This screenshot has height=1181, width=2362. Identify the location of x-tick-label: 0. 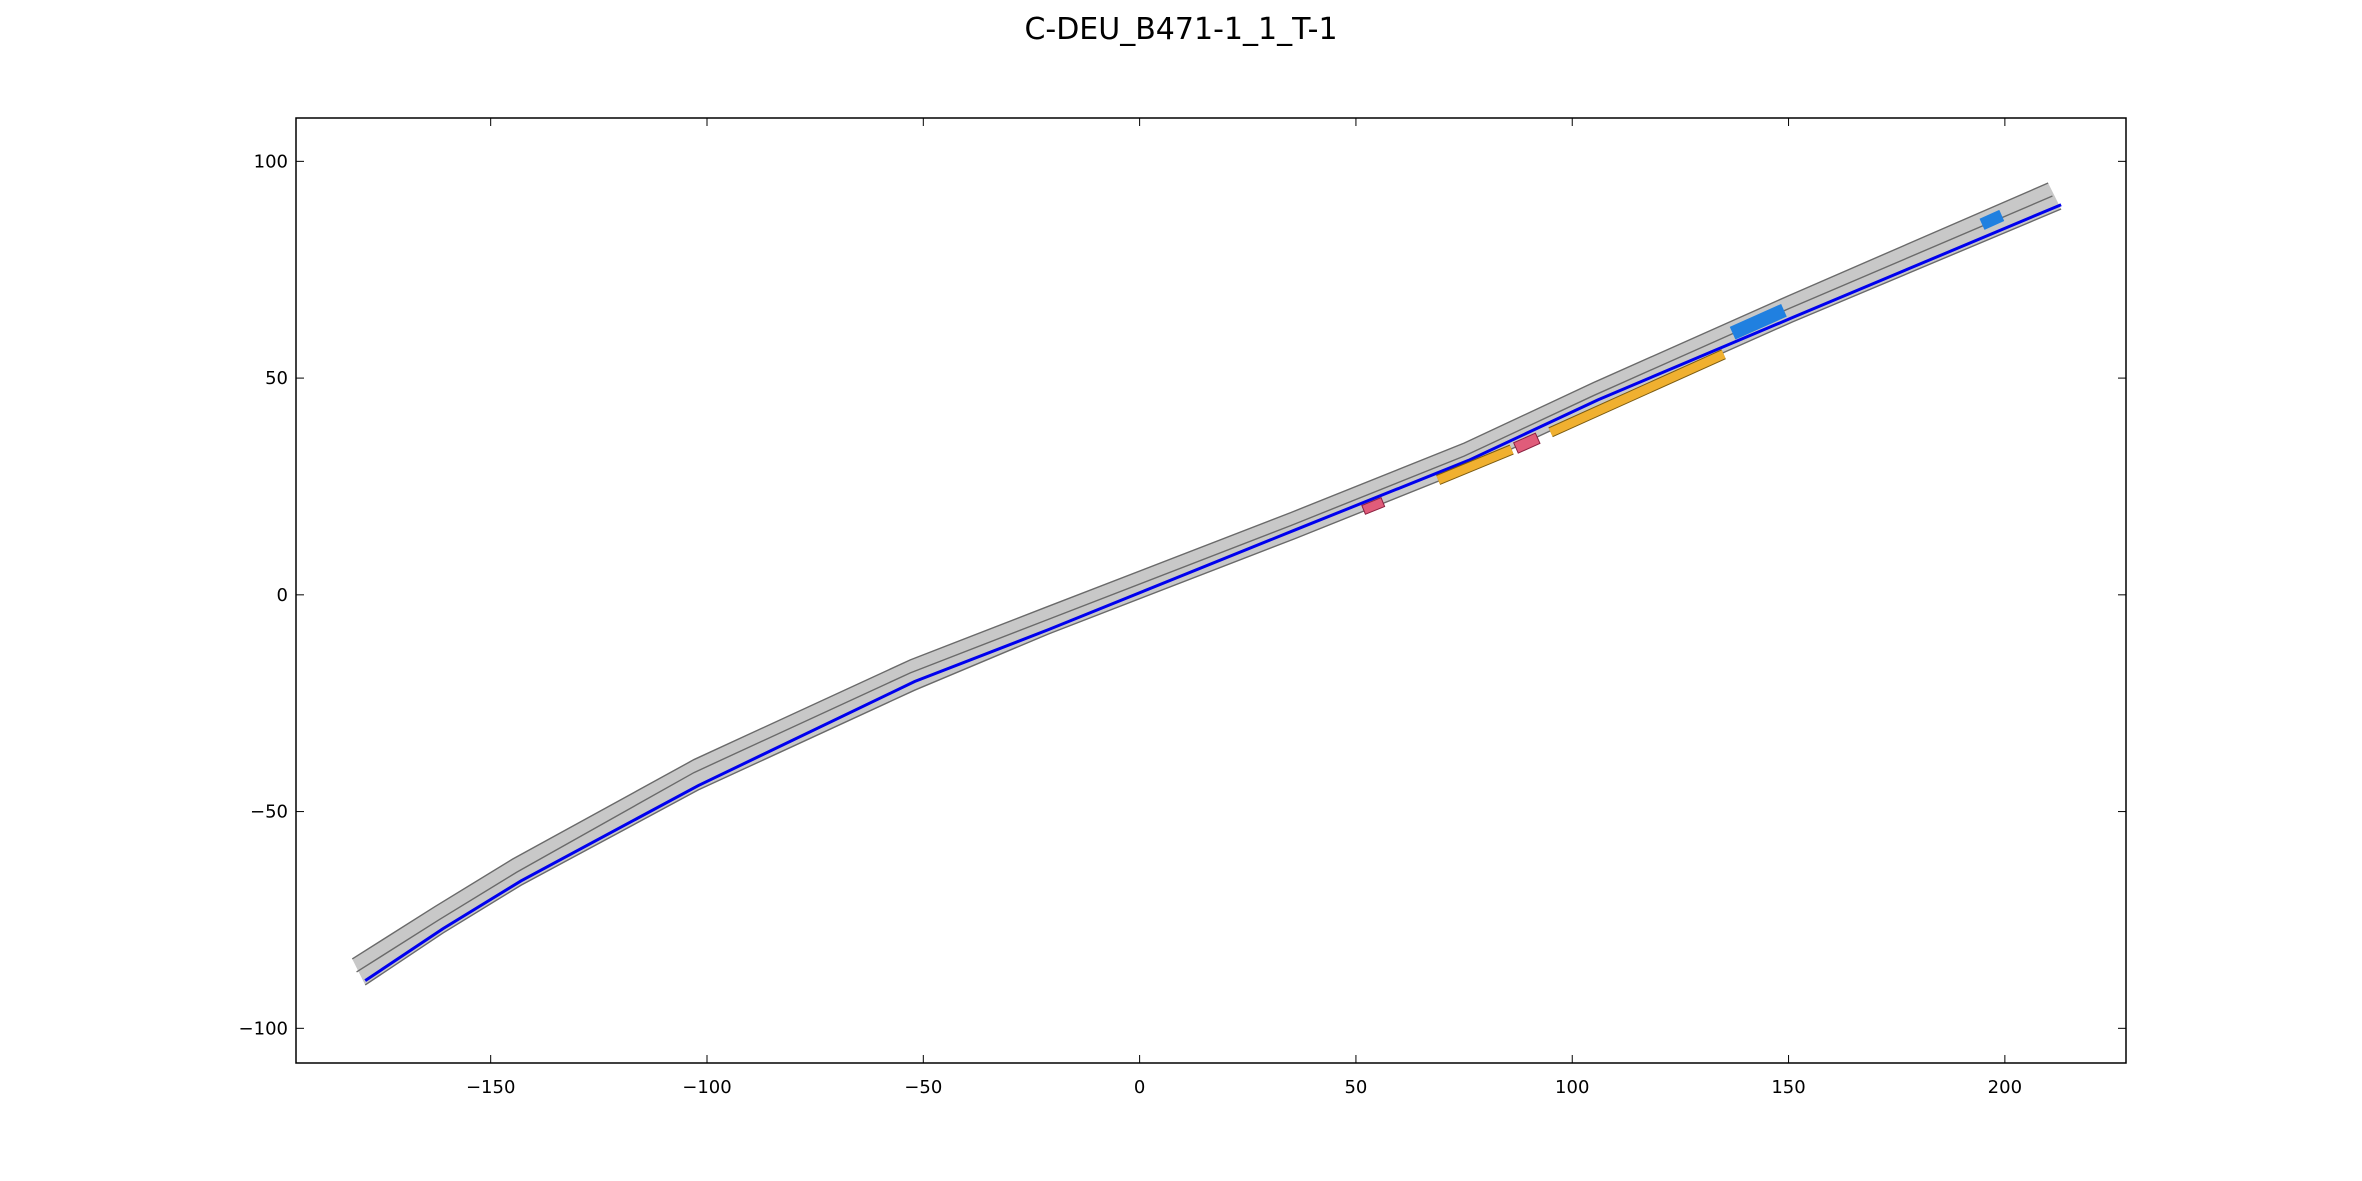
(1139, 1087).